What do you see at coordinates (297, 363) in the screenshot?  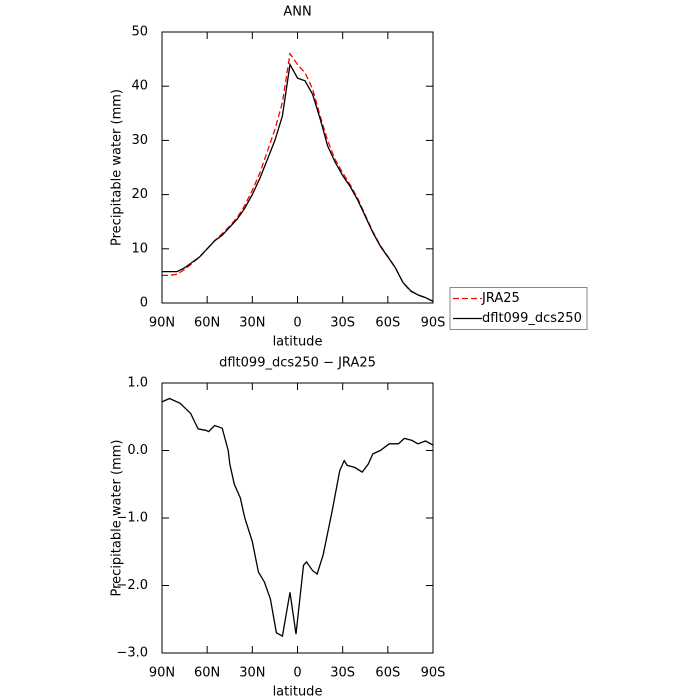 I see `chart-title: dflt099_dcs250 − JRA25` at bounding box center [297, 363].